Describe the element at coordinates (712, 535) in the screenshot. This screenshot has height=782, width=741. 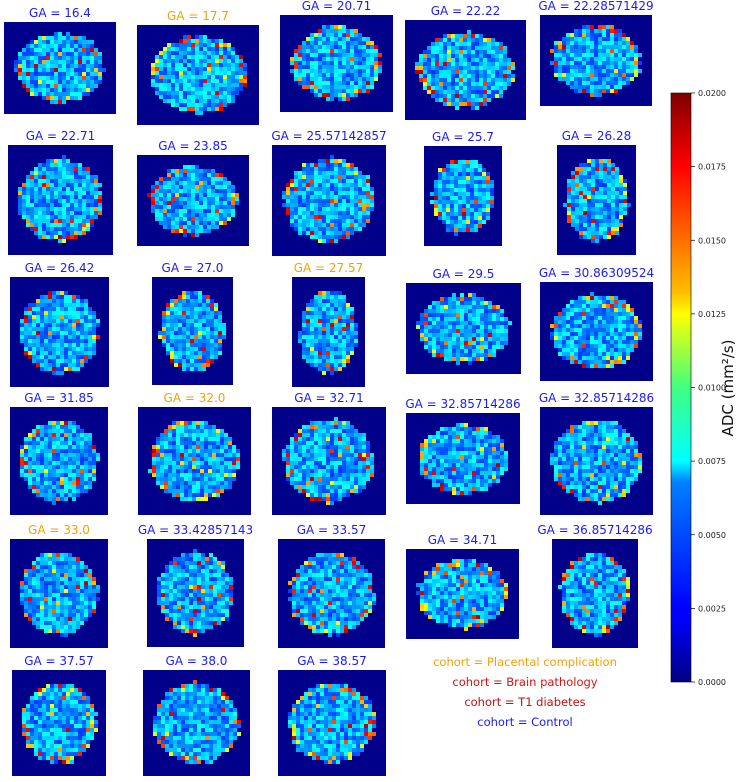
I see `colorbar-tick-label: 0.0050` at that location.